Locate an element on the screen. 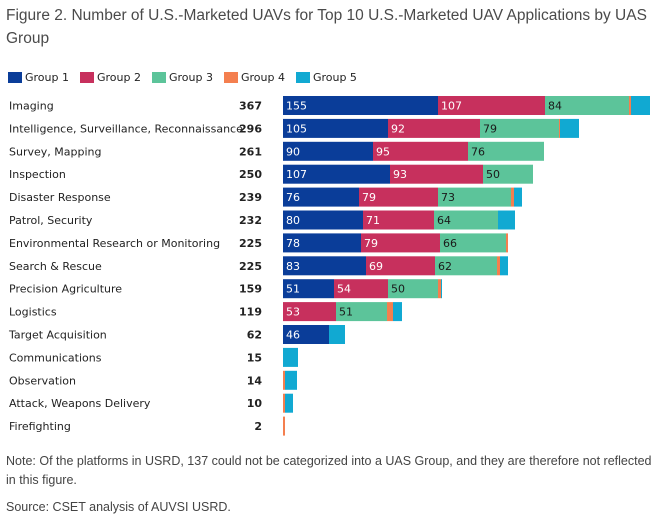  legend-item-group-2: Group 2 is located at coordinates (110, 77).